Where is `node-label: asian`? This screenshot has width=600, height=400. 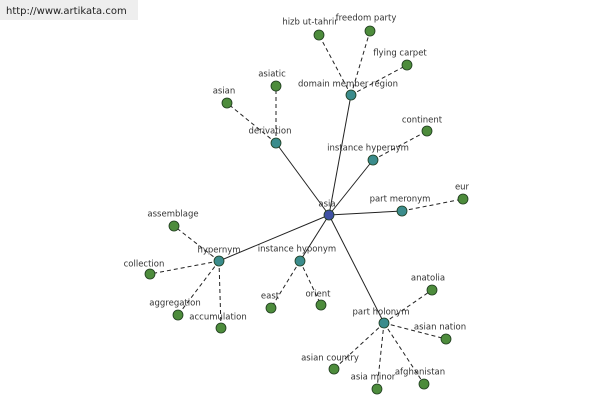 node-label: asian is located at coordinates (224, 92).